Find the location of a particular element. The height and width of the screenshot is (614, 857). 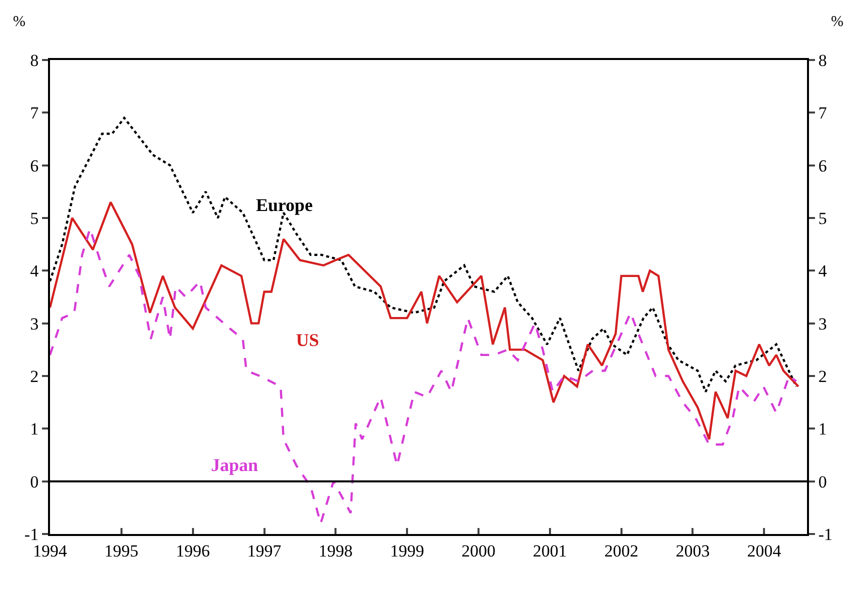

x-tick-label: 1999 is located at coordinates (407, 550).